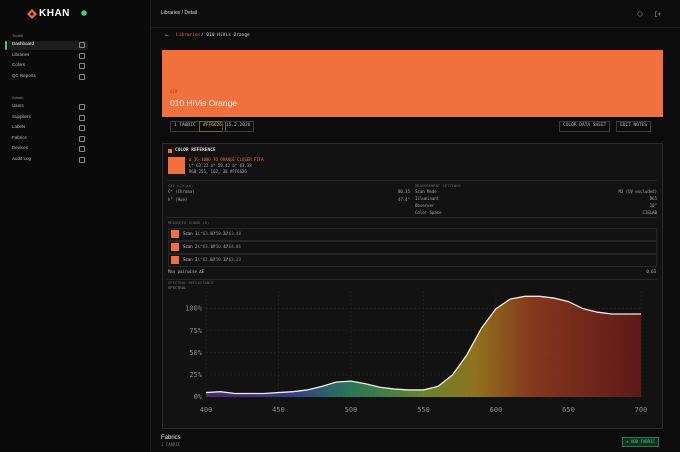 This screenshot has height=452, width=680. I want to click on chart-subtitle: SPECTRAL, so click(177, 287).